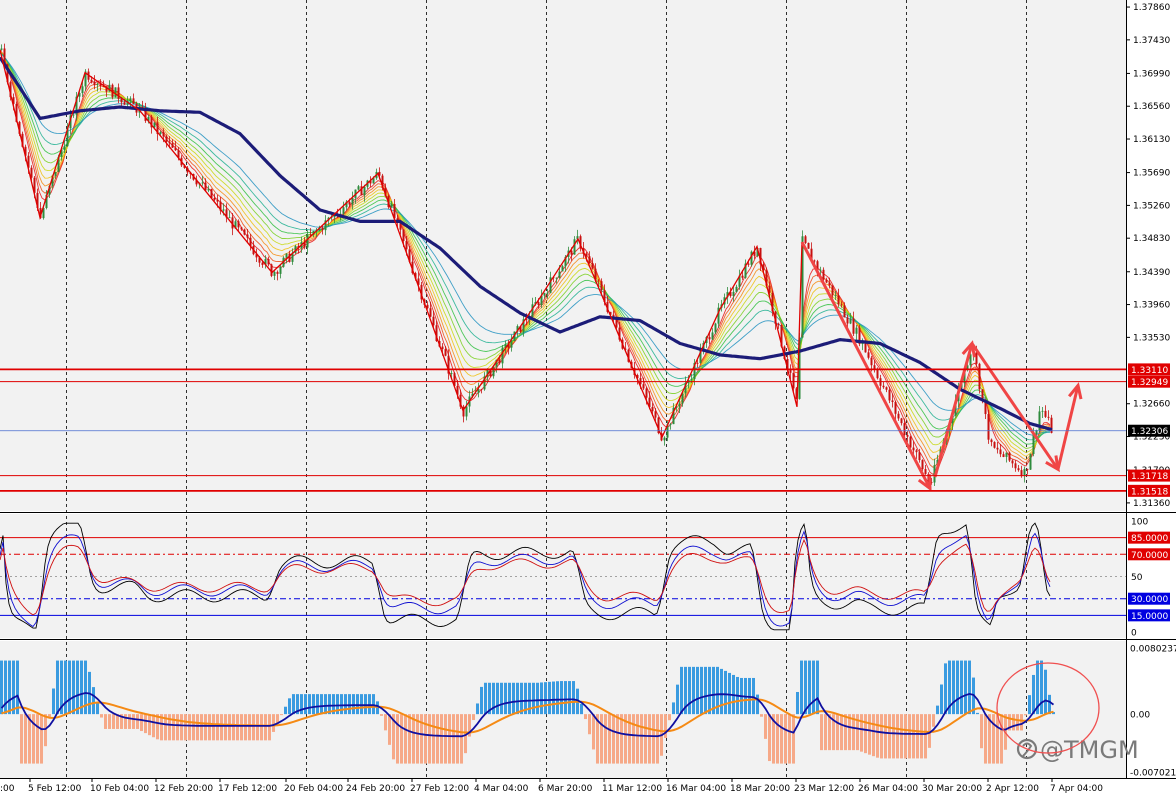 Image resolution: width=1176 pixels, height=796 pixels. I want to click on macd-signal-line, so click(527, 716).